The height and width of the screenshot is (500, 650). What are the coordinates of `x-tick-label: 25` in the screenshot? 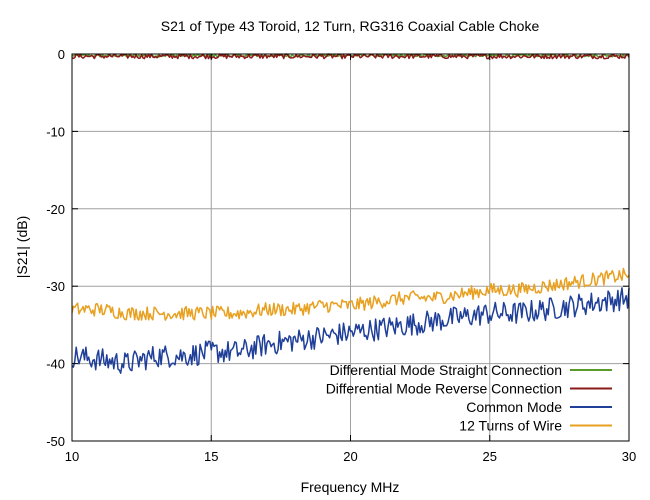 It's located at (490, 456).